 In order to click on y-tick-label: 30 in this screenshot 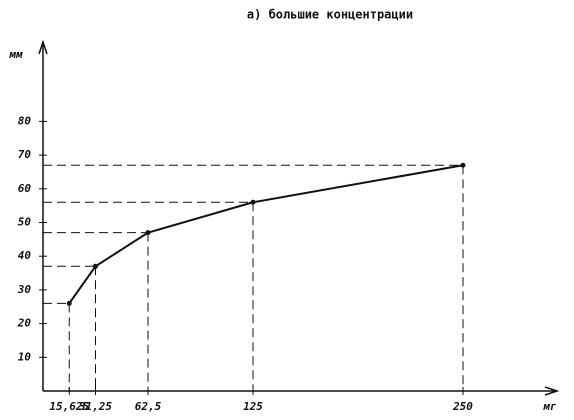, I will do `click(24, 289)`.